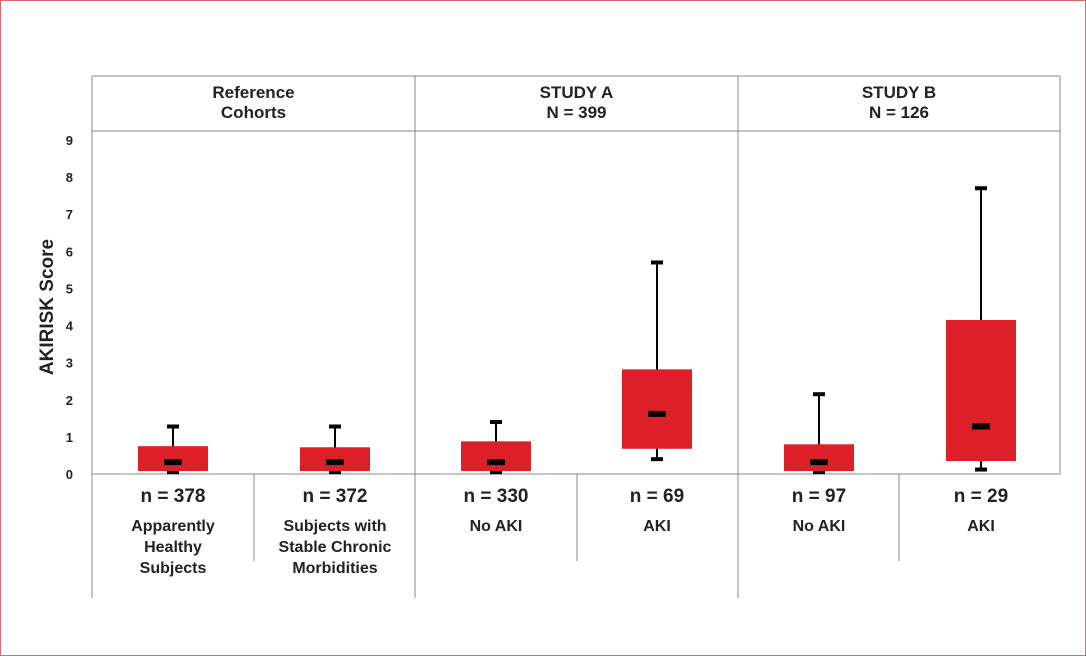 This screenshot has height=660, width=1086. What do you see at coordinates (496, 496) in the screenshot?
I see `sample-count-label: n = 330` at bounding box center [496, 496].